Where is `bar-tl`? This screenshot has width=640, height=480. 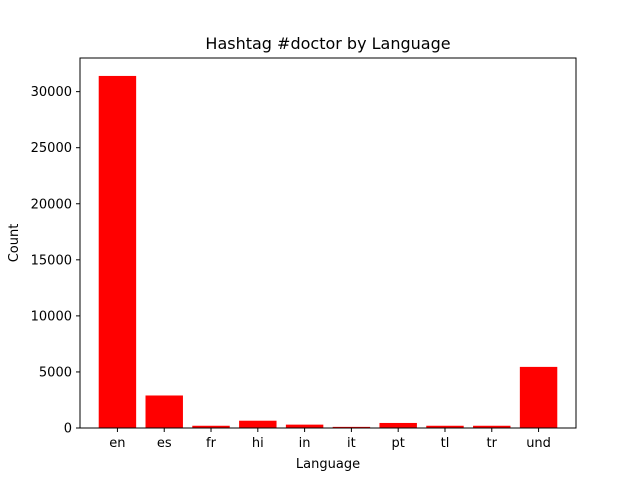
bar-tl is located at coordinates (445, 426).